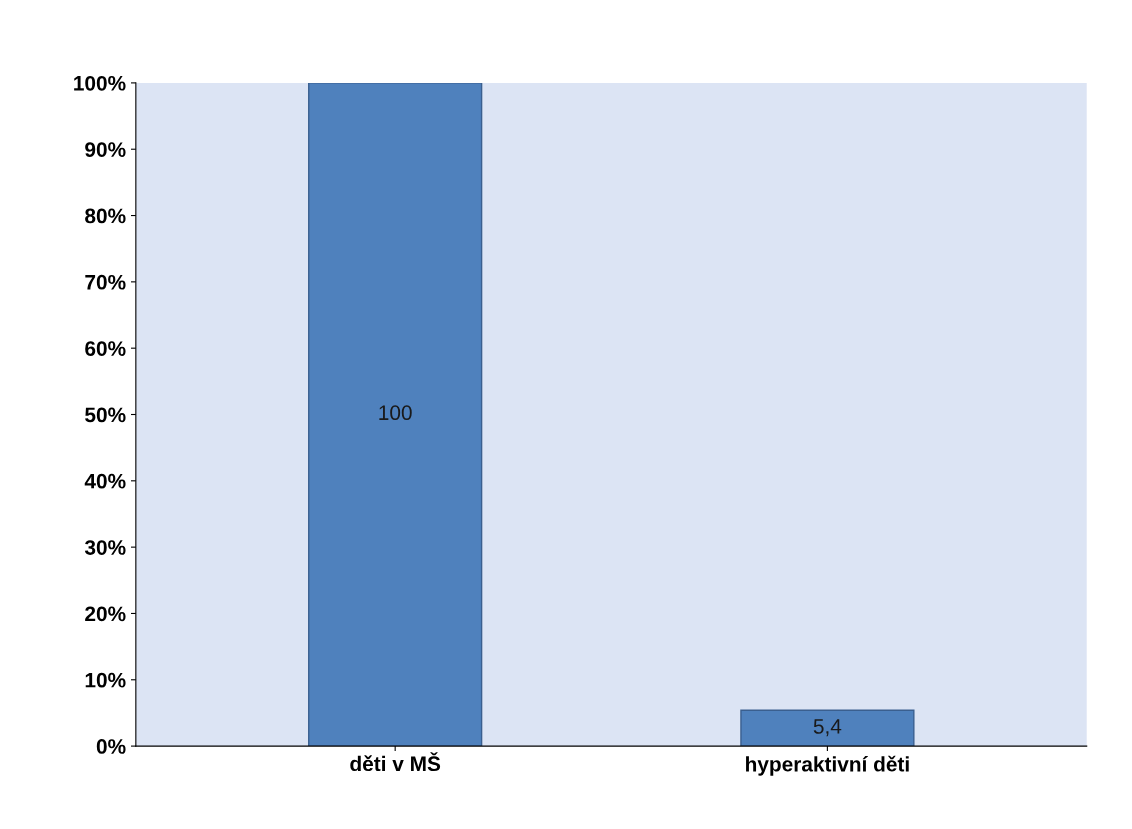 This screenshot has height=829, width=1132. Describe the element at coordinates (105, 282) in the screenshot. I see `y-tick-label: 70%` at that location.